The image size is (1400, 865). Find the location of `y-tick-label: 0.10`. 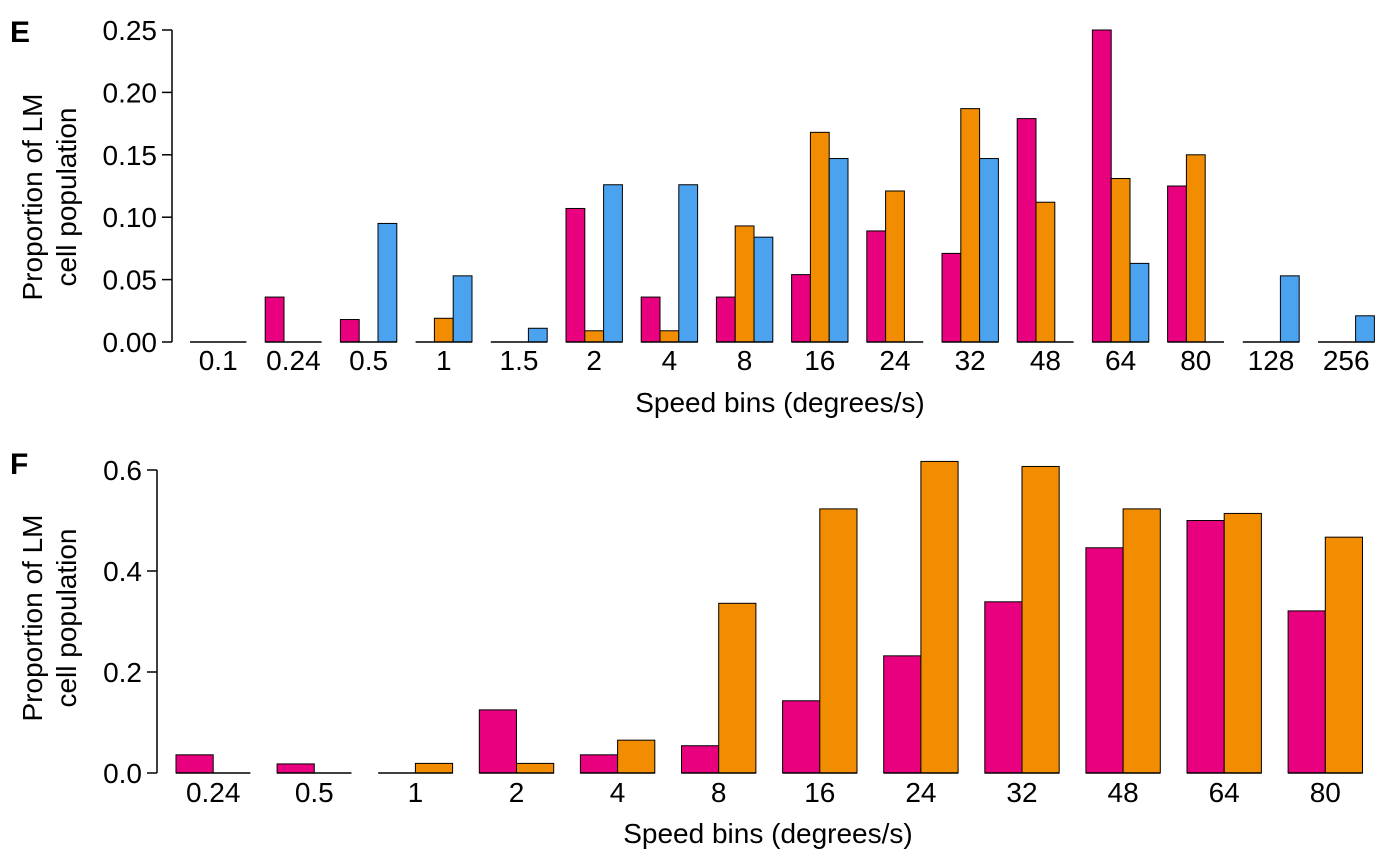

y-tick-label: 0.10 is located at coordinates (130, 217).